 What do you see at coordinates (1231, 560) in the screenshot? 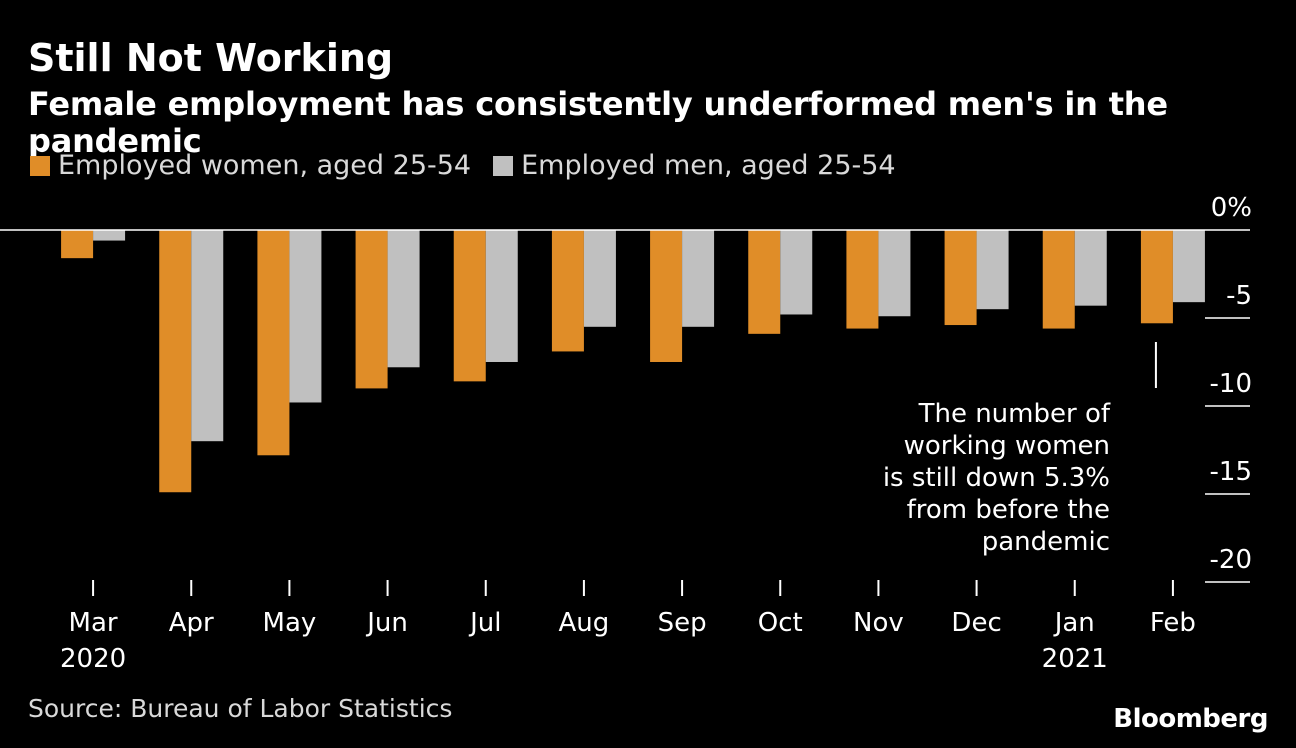
I see `y-tick-label: -20` at bounding box center [1231, 560].